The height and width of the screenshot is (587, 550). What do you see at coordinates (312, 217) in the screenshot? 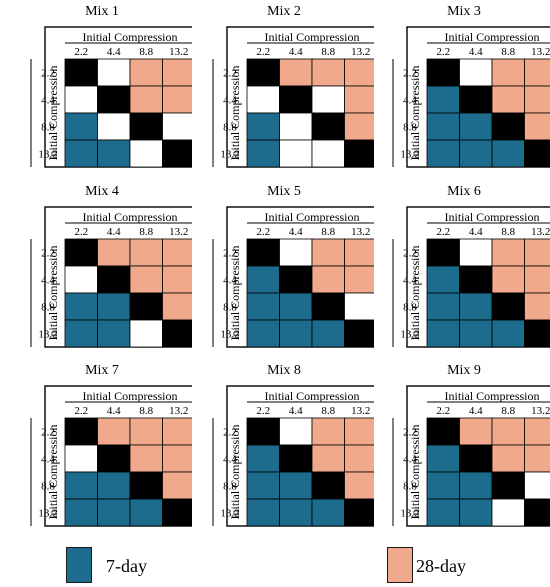
I see `top-axis-label: Initial Compression` at bounding box center [312, 217].